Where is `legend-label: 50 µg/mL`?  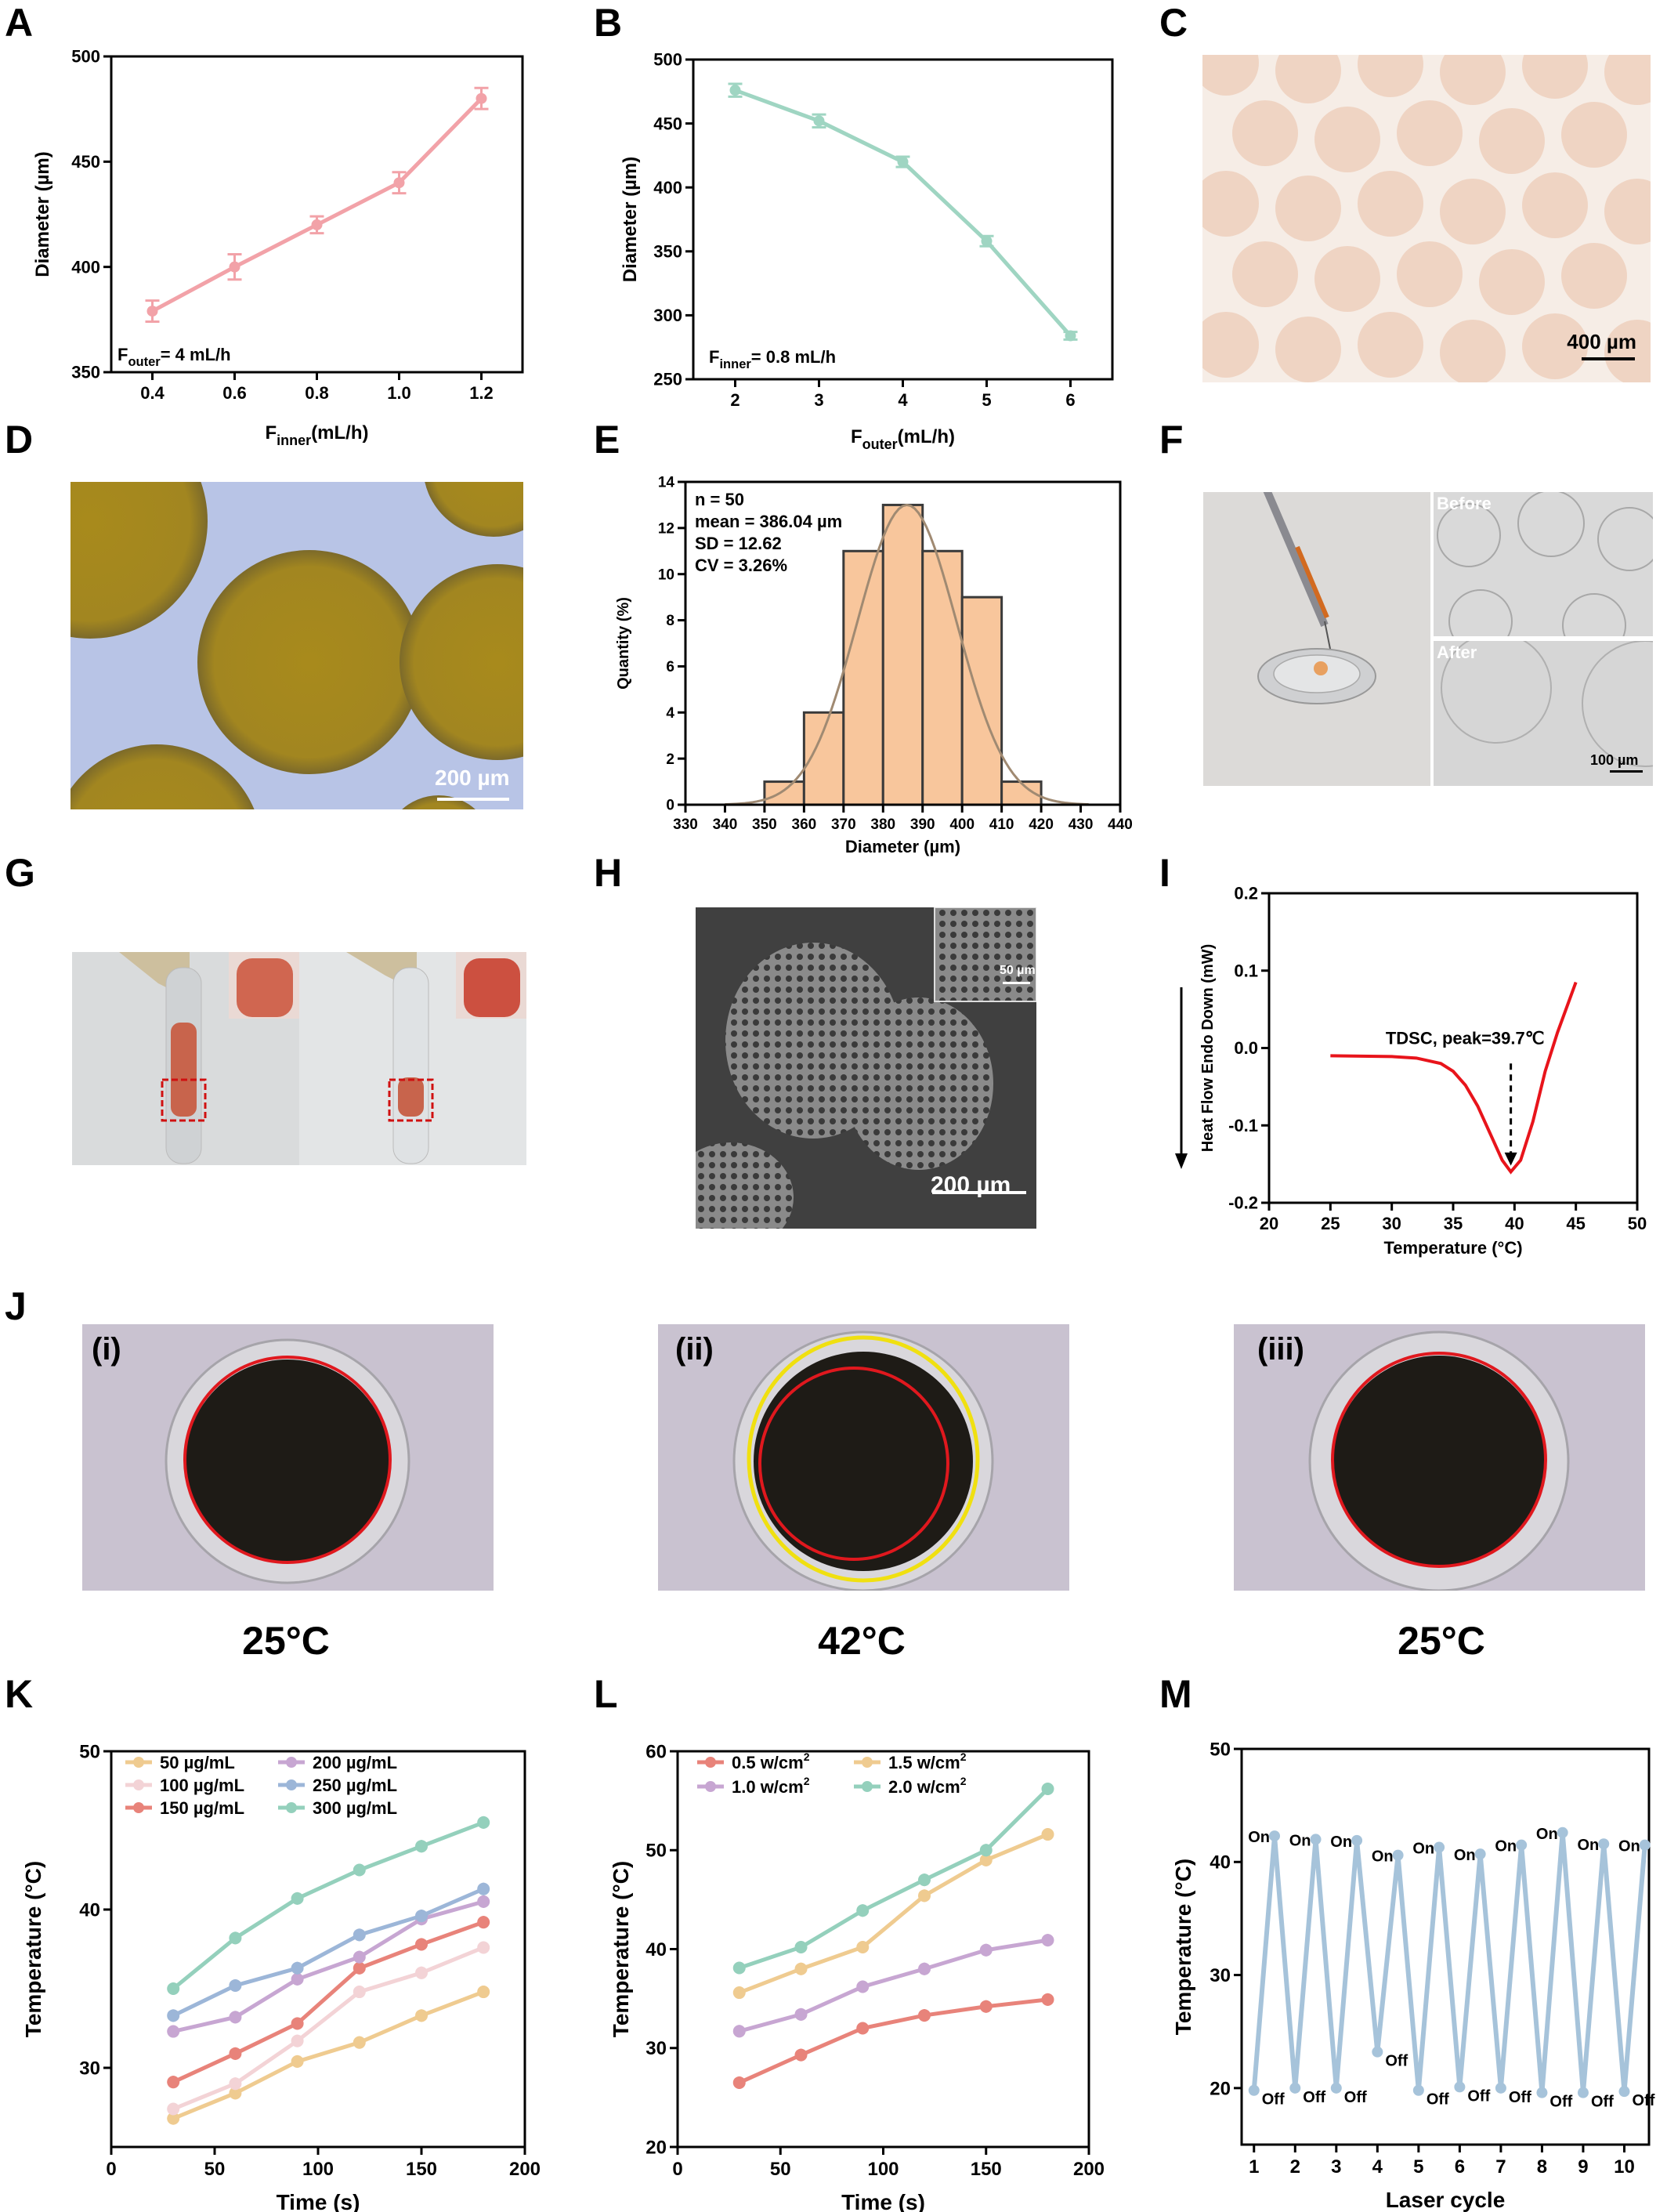 legend-label: 50 µg/mL is located at coordinates (197, 1762).